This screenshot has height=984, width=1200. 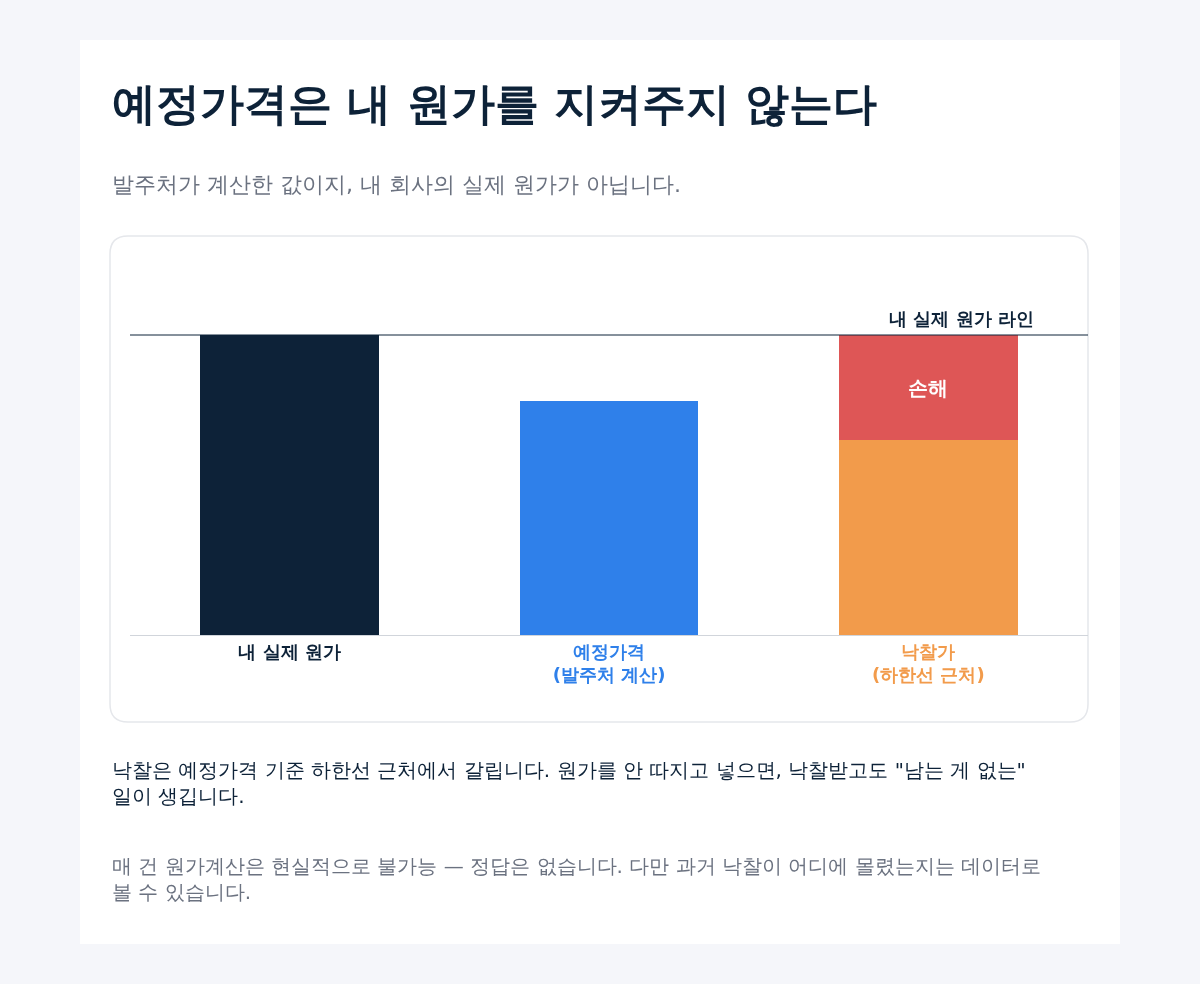 What do you see at coordinates (396, 184) in the screenshot?
I see `chart-subtitle: 발주처가 계산한 값이지, 내 회사의 실제 원가가 아닙니다.` at bounding box center [396, 184].